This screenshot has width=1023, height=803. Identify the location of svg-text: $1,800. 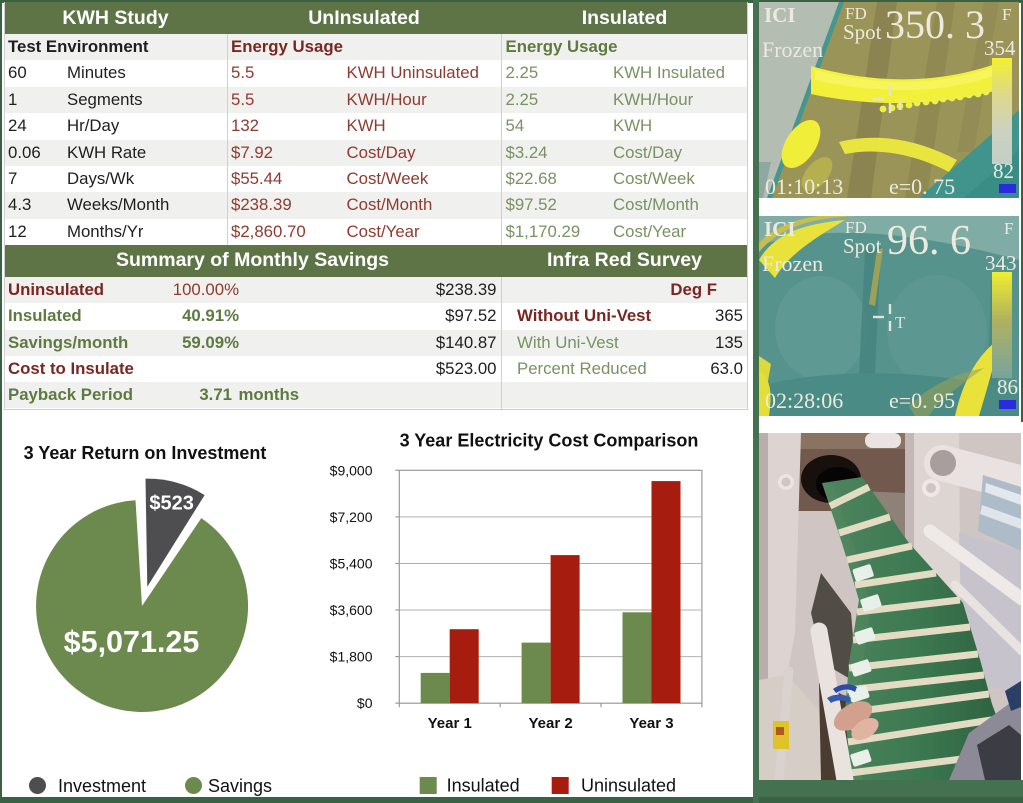
(351, 657).